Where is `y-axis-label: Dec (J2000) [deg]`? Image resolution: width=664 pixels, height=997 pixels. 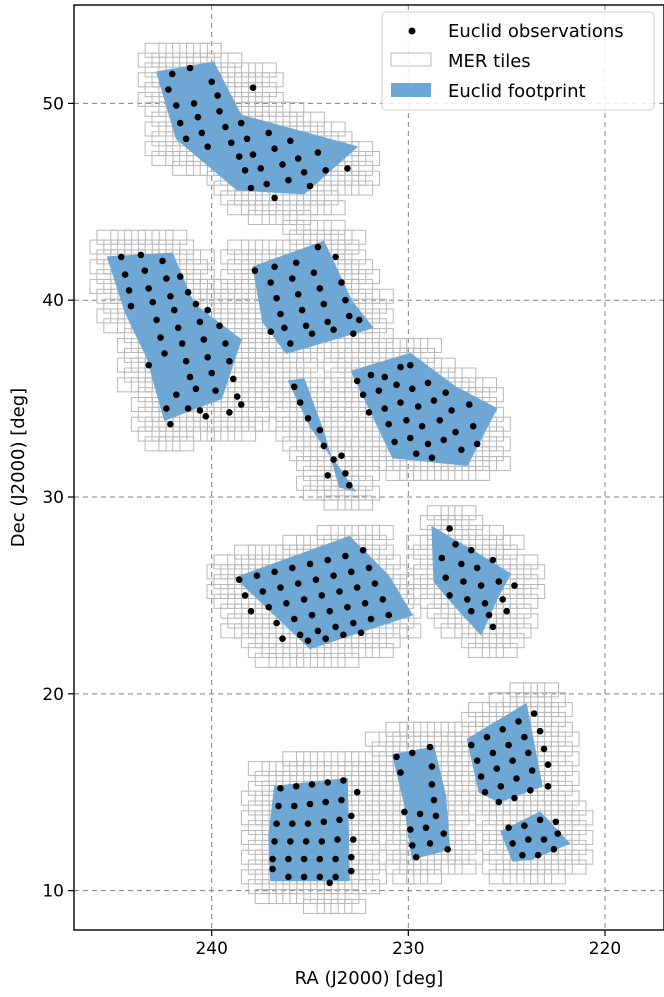 y-axis-label: Dec (J2000) [deg] is located at coordinates (18, 467).